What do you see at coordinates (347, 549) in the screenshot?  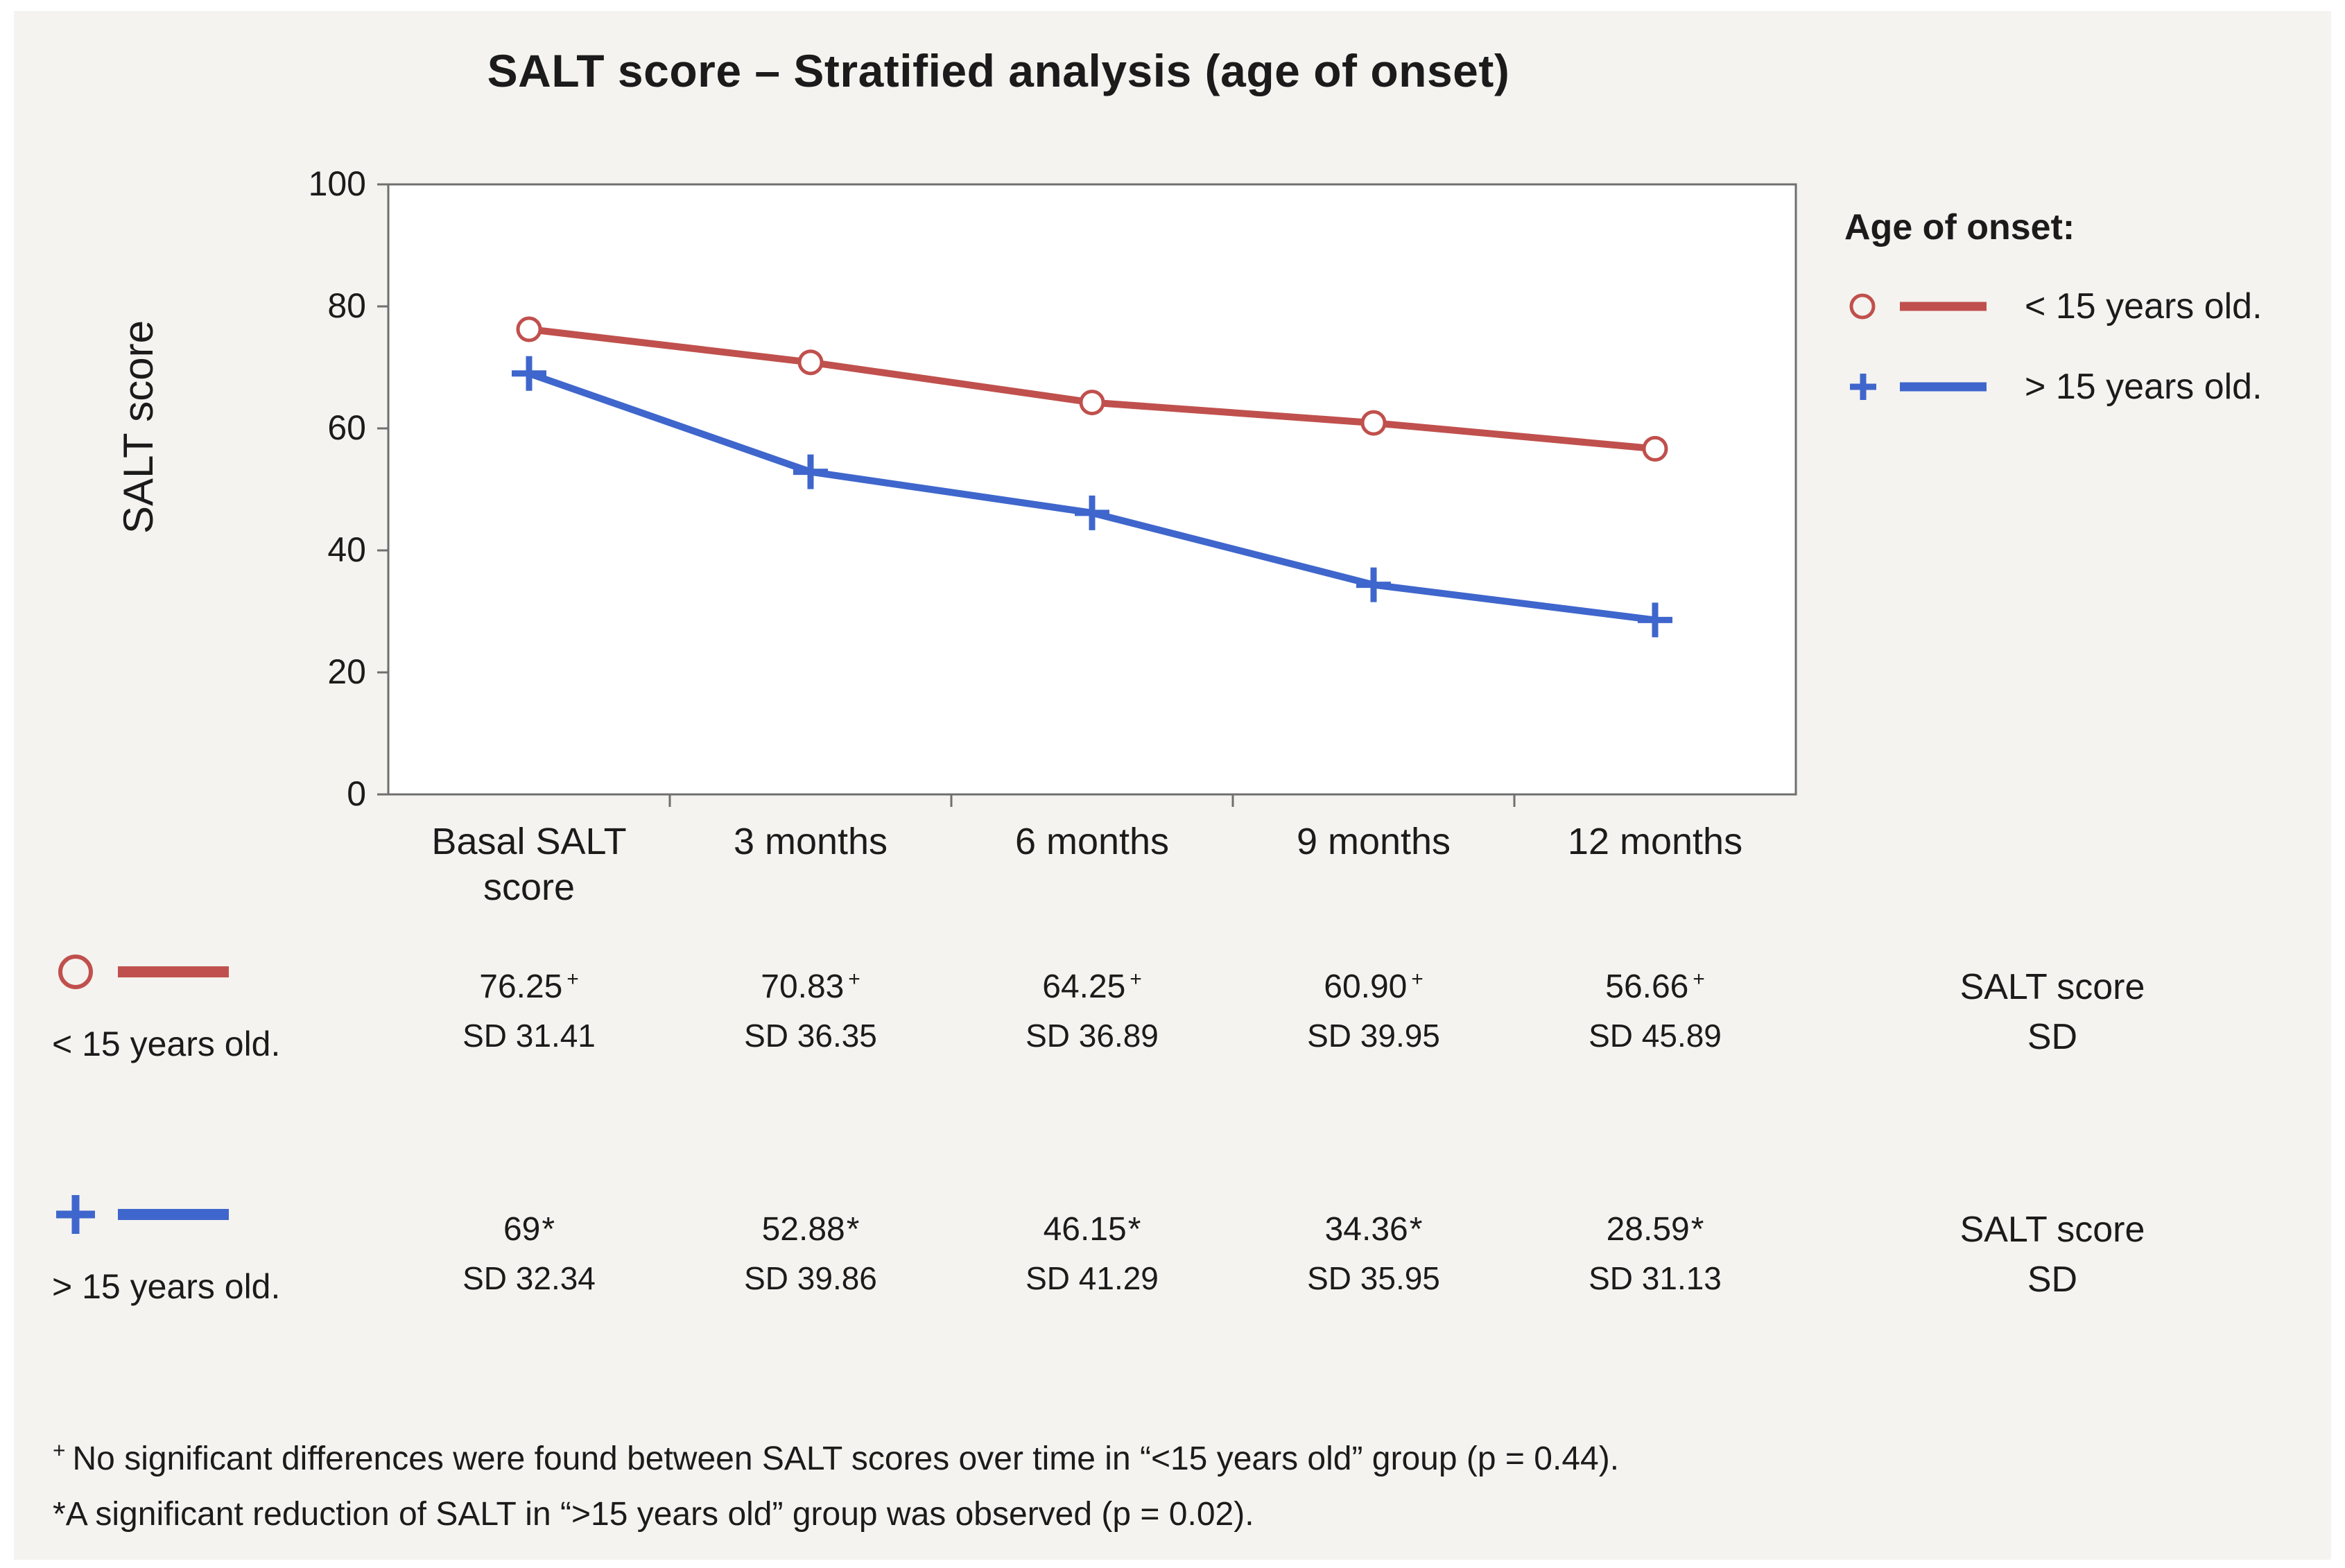 I see `svg-text: 40` at bounding box center [347, 549].